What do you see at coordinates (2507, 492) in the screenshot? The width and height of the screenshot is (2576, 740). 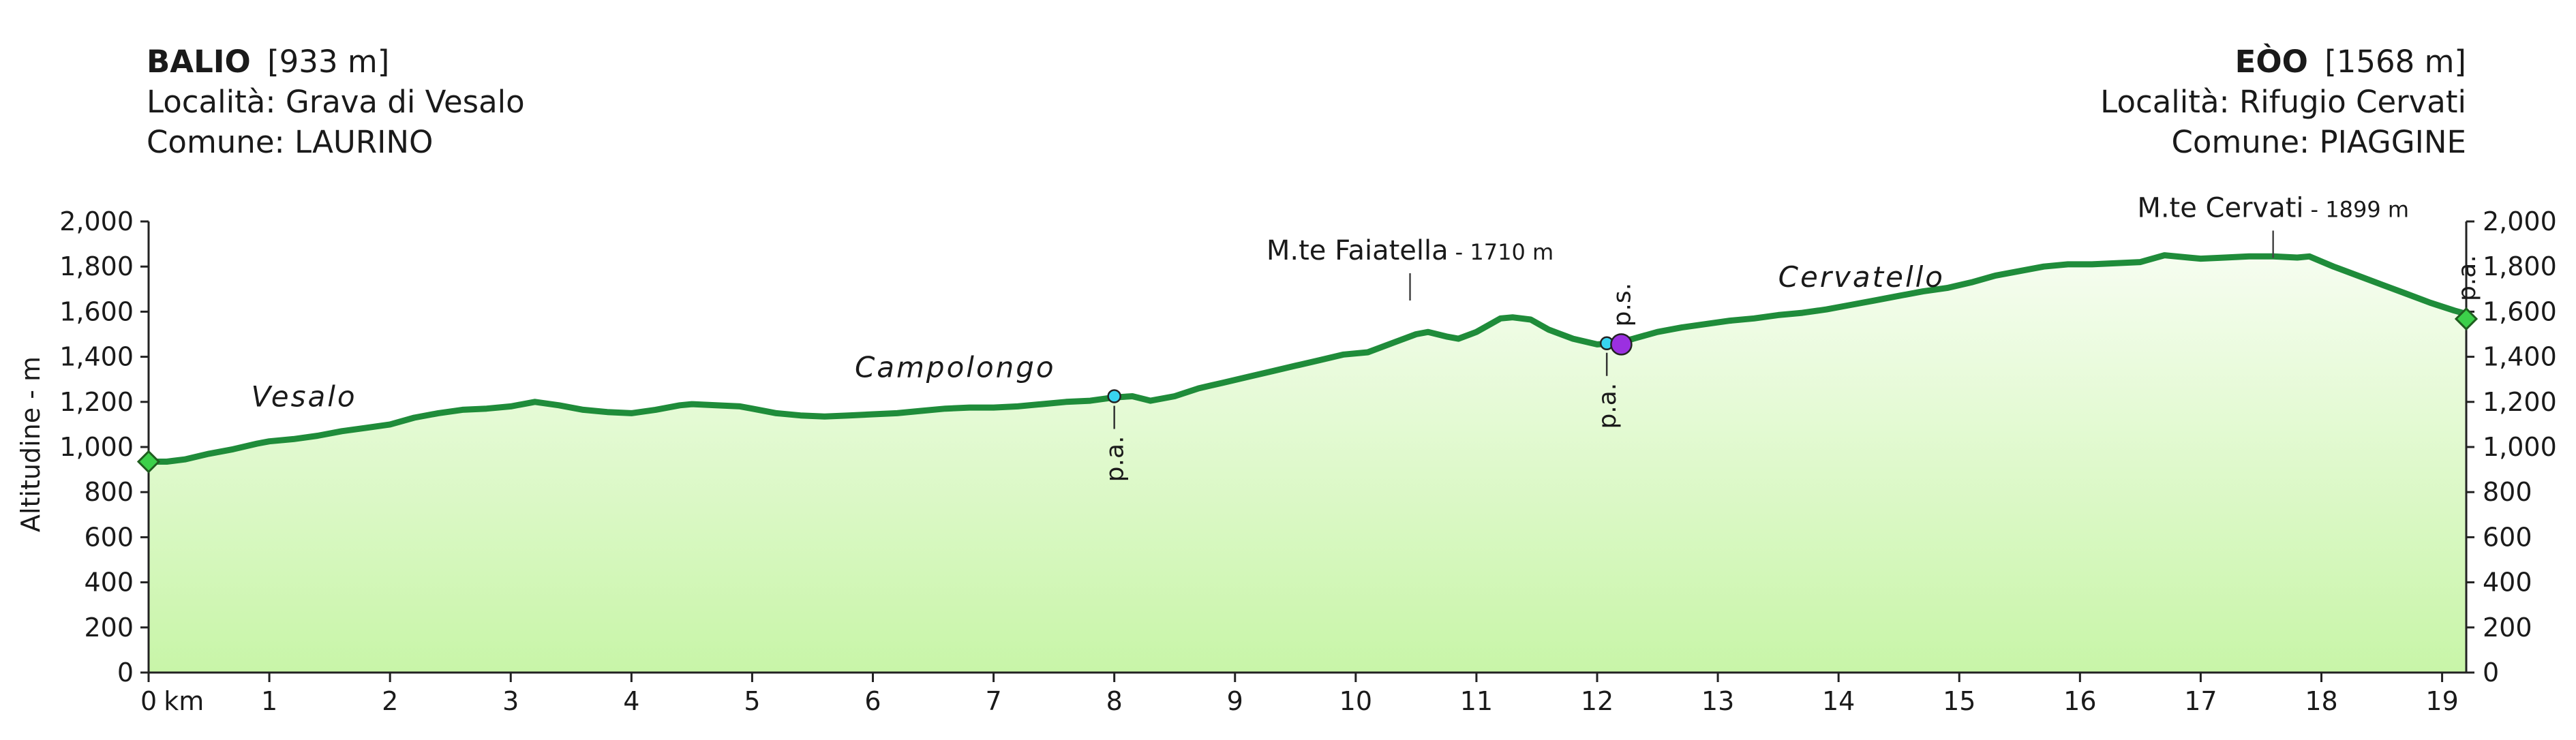 I see `y-tick-label-right: 800` at bounding box center [2507, 492].